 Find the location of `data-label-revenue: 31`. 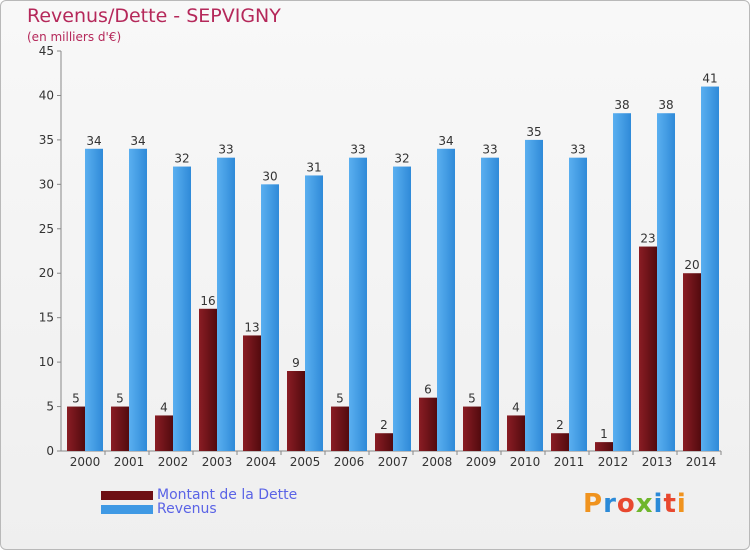

data-label-revenue: 31 is located at coordinates (313, 167).